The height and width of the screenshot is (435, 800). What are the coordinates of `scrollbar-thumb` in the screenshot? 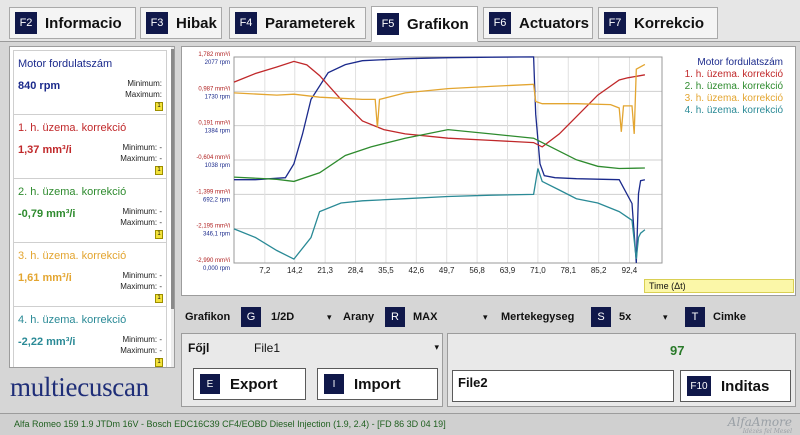 It's located at (172, 179).